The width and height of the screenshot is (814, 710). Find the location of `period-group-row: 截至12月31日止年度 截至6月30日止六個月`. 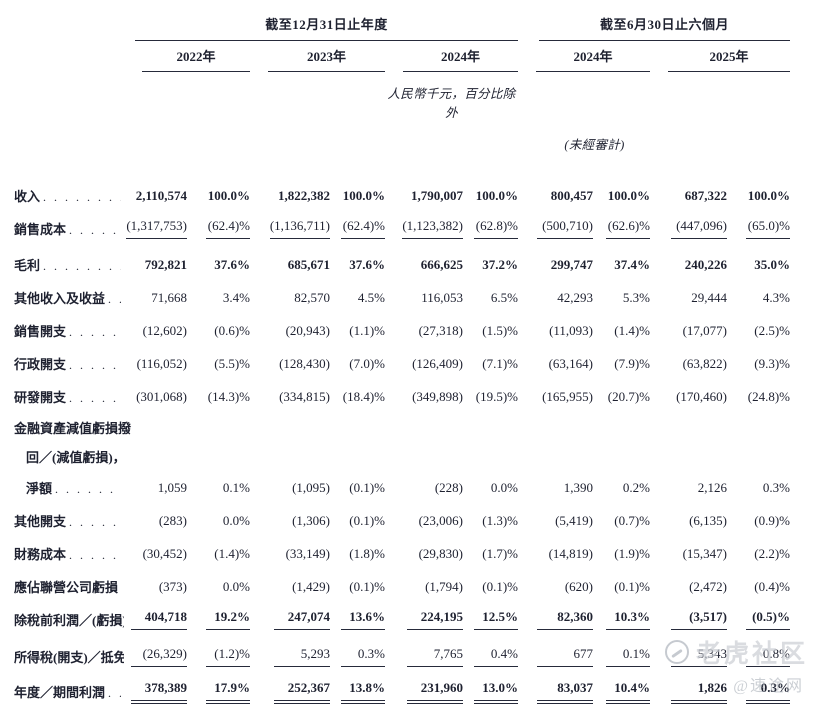

period-group-row: 截至12月31日止年度 截至6月30日止六個月 is located at coordinates (414, 27).